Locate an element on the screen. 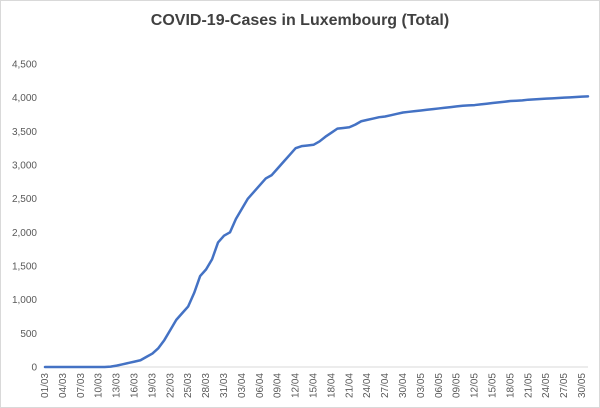 This screenshot has height=408, width=600. x-tick-label: 24/05 is located at coordinates (546, 385).